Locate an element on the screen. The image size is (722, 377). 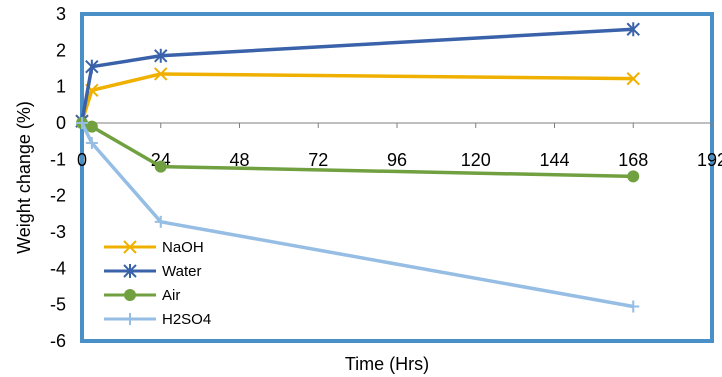
x-tick-label: 144 is located at coordinates (554, 160).